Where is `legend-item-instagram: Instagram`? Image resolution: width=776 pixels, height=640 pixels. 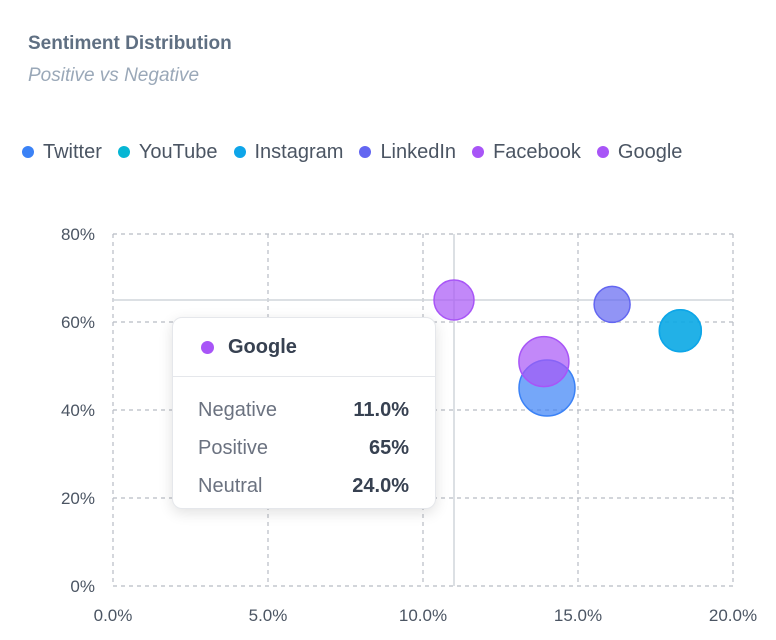
legend-item-instagram: Instagram is located at coordinates (288, 152).